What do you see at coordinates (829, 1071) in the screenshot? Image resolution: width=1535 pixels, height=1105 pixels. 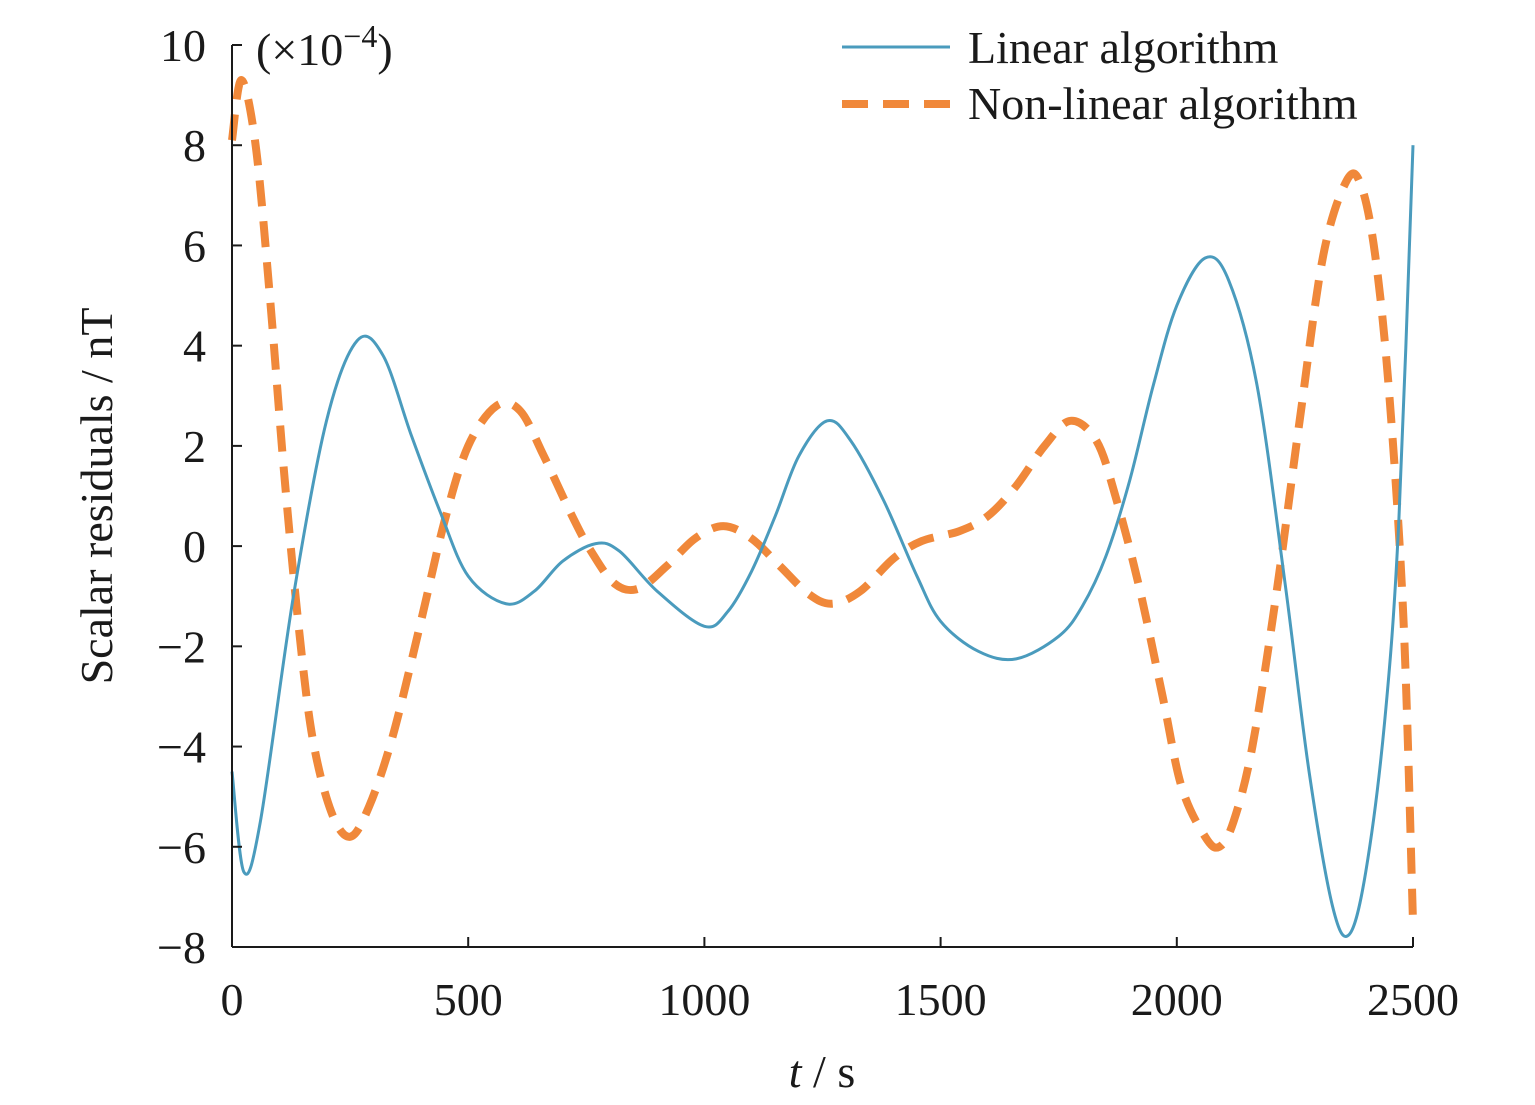 I see `x-axis-label-unit: / s` at bounding box center [829, 1071].